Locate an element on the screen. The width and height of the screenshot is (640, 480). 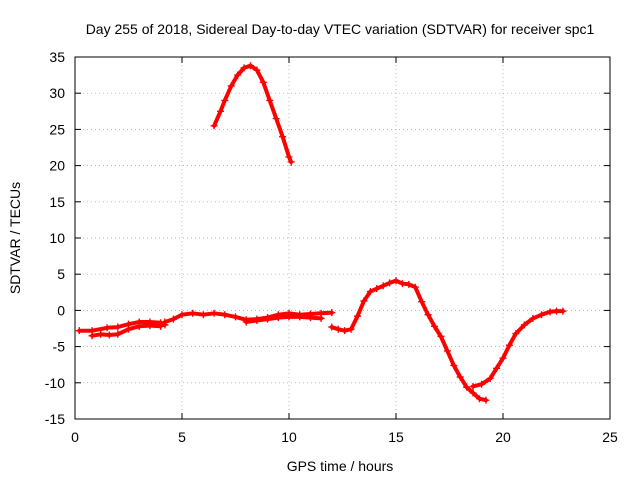
series-segment-evening is located at coordinates (518, 348).